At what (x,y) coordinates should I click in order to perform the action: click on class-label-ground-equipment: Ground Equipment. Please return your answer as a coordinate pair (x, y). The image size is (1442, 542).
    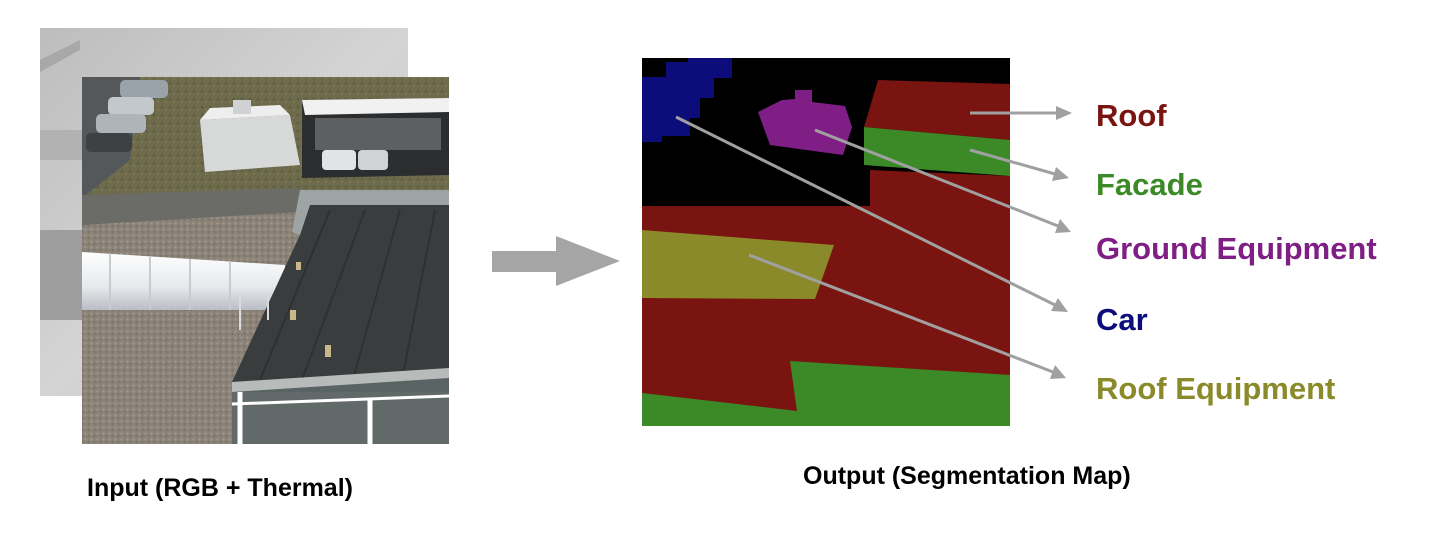
    Looking at the image, I should click on (1236, 248).